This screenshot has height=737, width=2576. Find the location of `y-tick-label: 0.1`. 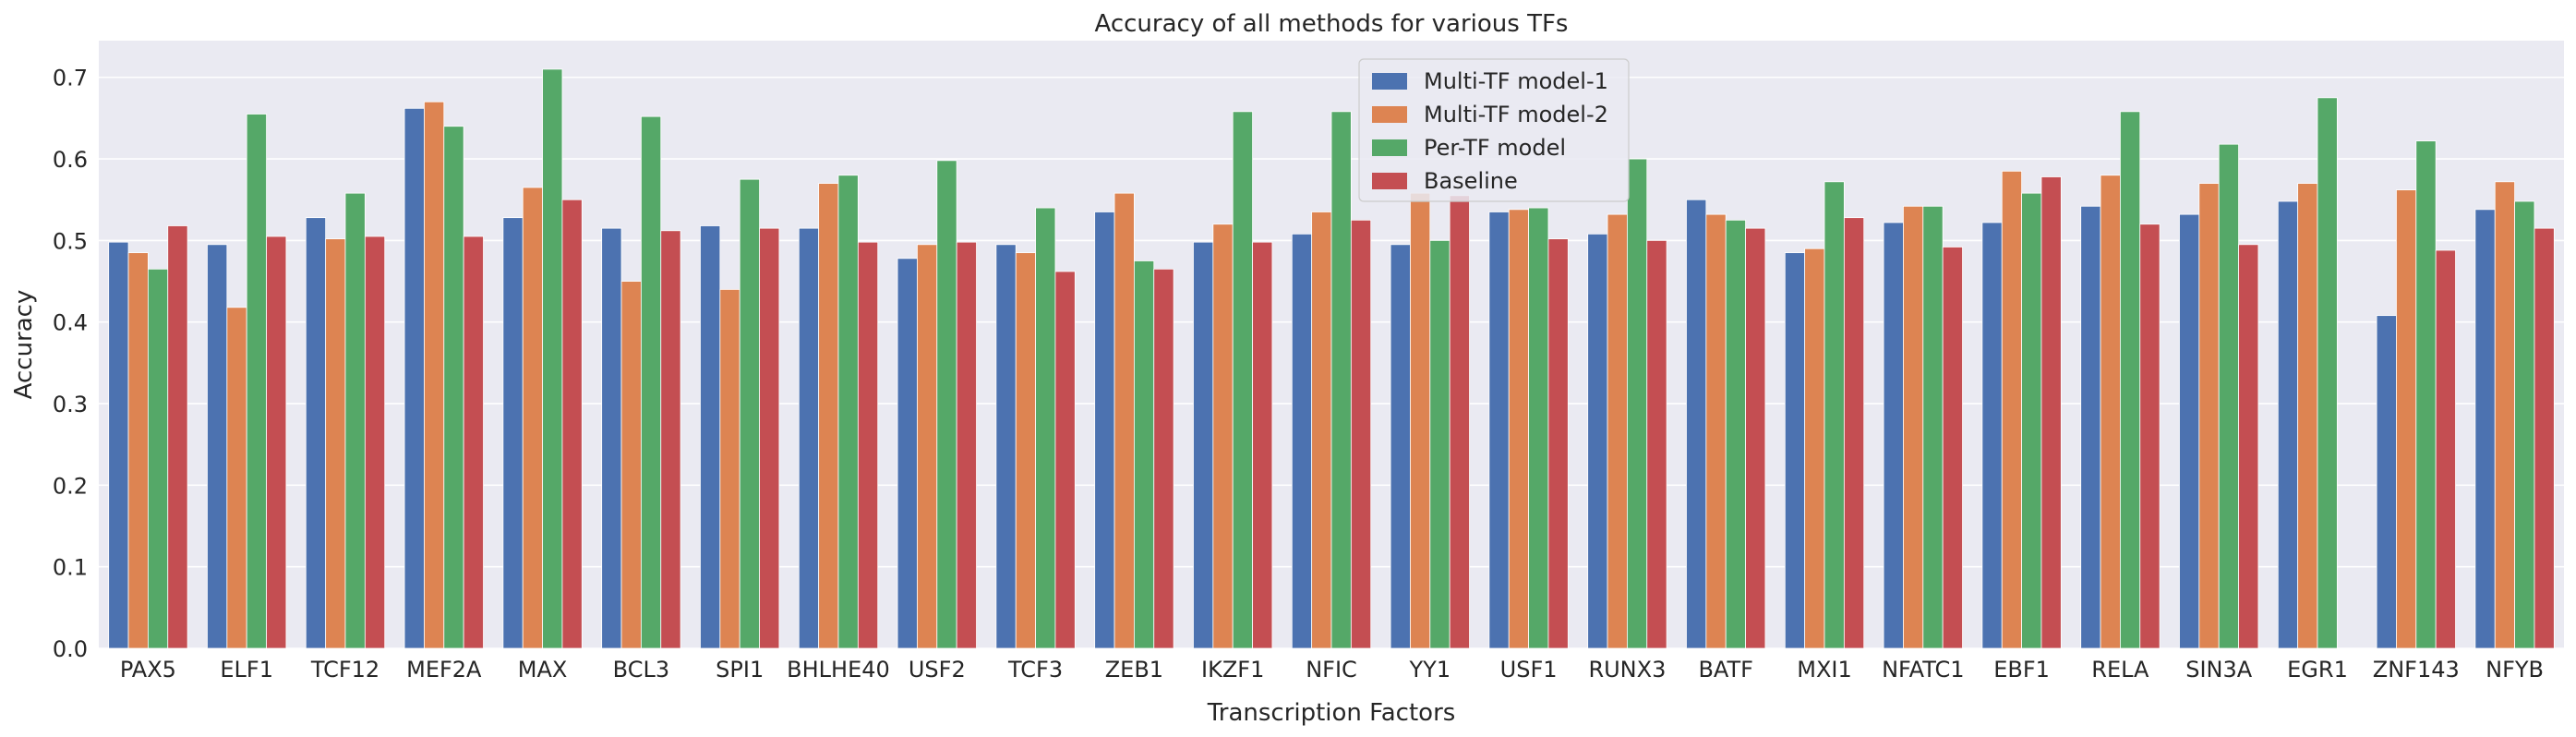

y-tick-label: 0.1 is located at coordinates (70, 568).